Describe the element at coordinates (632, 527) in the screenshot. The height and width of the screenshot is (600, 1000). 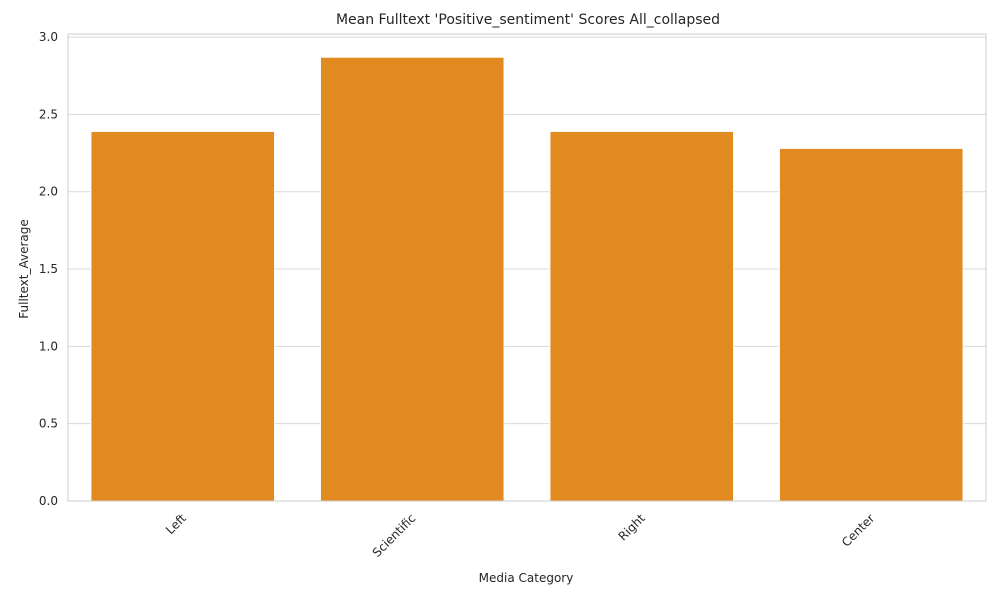
I see `x-tick-label: Right` at that location.